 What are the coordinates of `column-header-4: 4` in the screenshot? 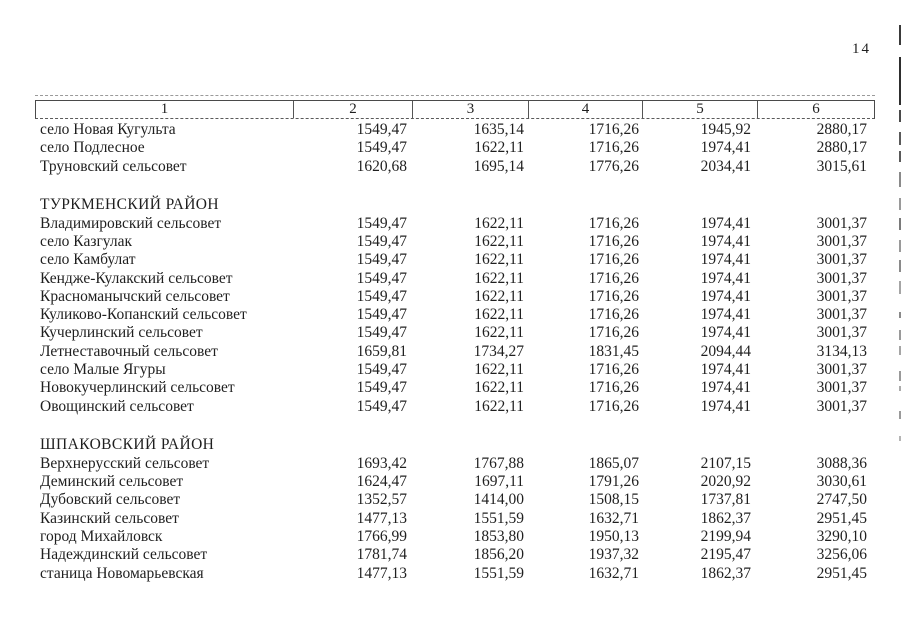 It's located at (586, 109).